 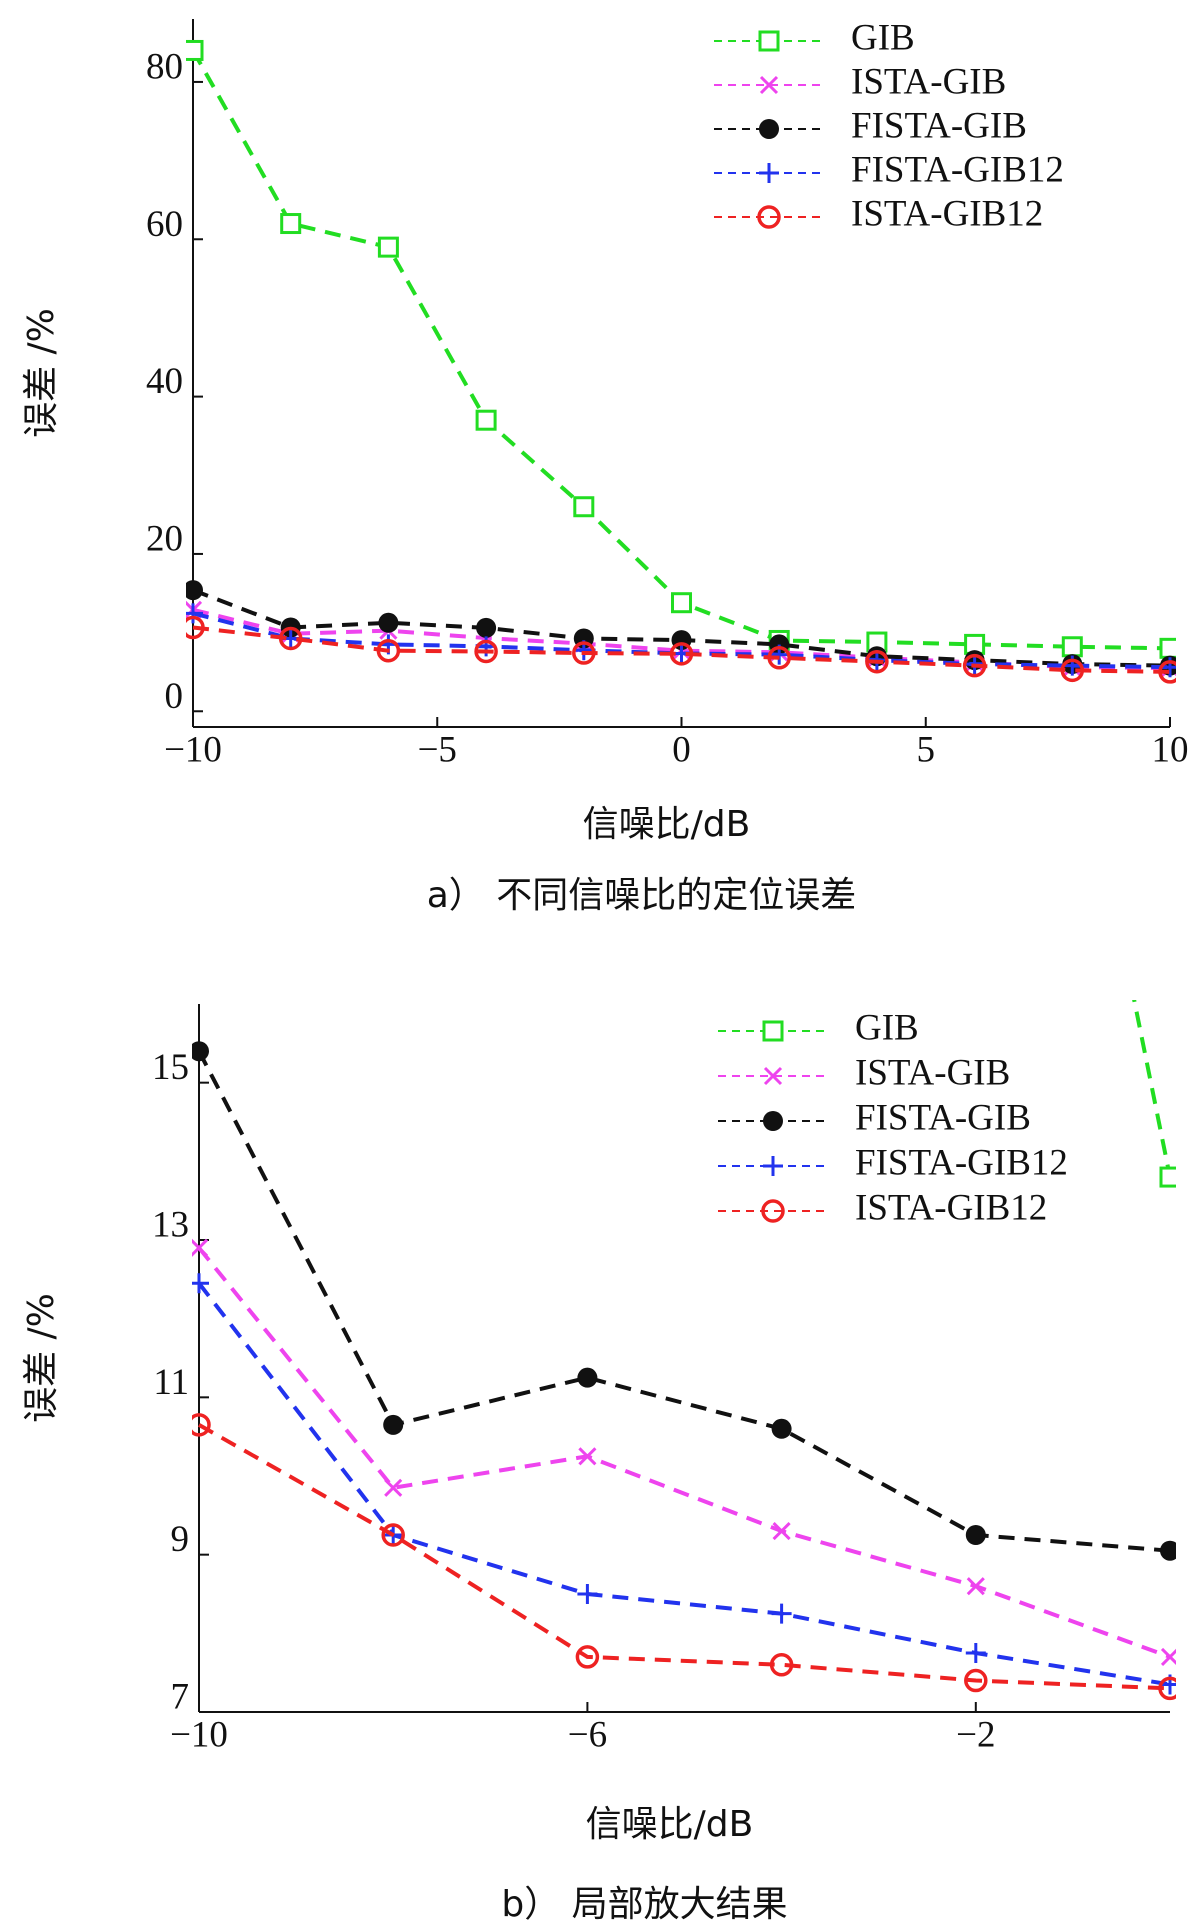 I want to click on y-tick-label: 80, so click(x=164, y=66).